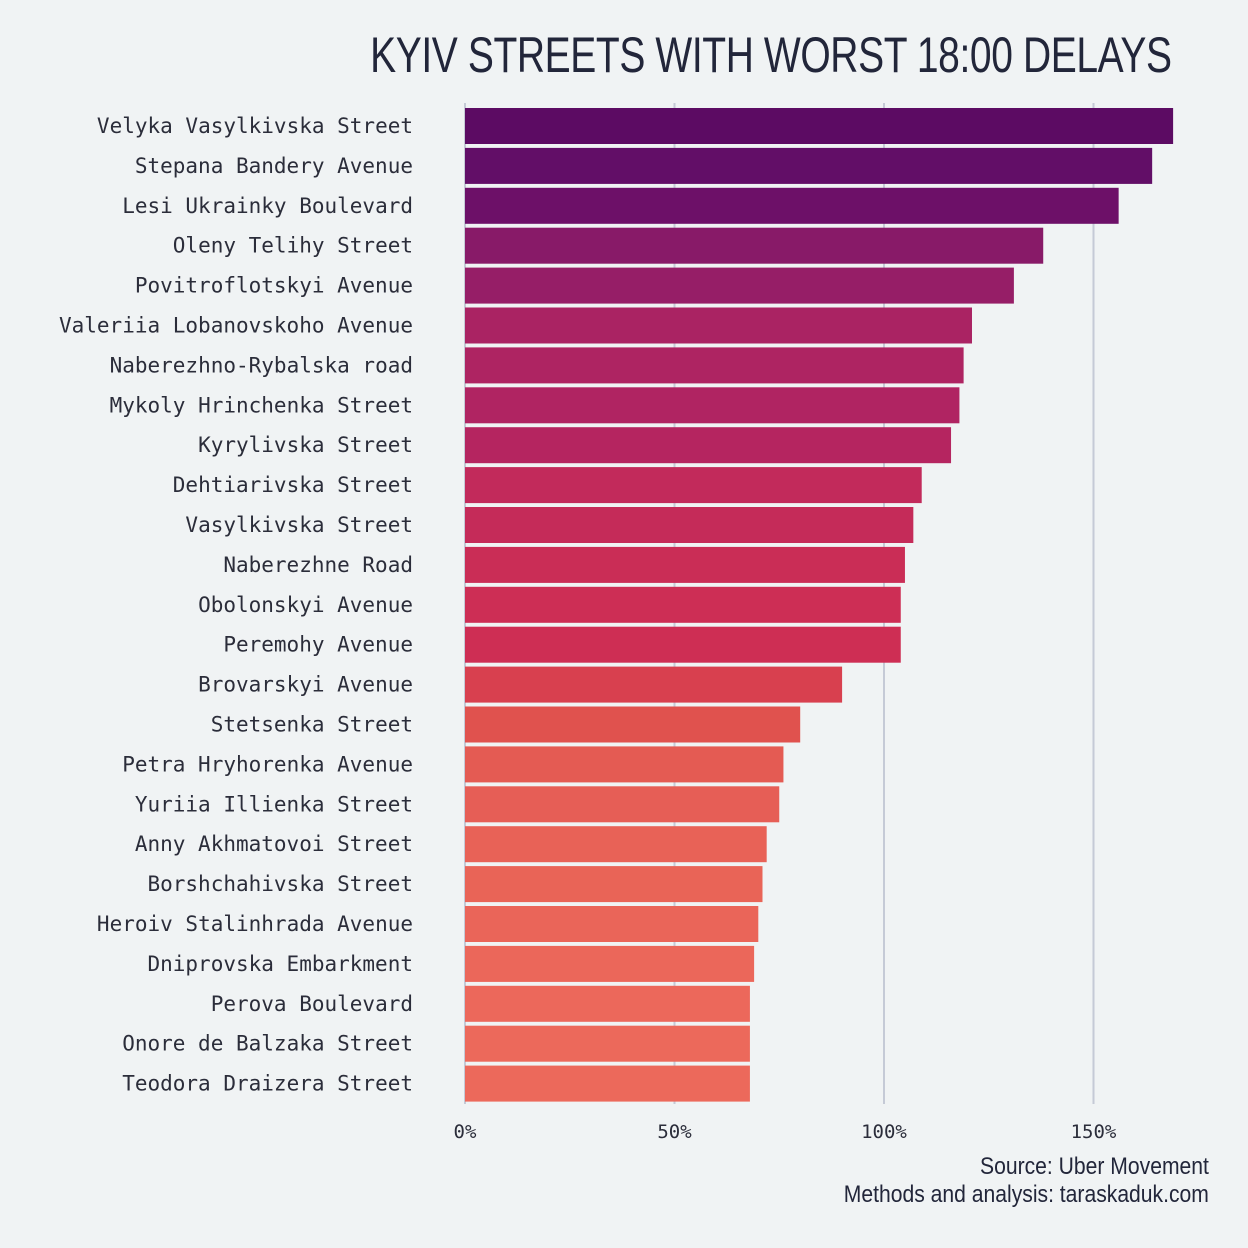 This screenshot has height=1248, width=1248. Describe the element at coordinates (274, 804) in the screenshot. I see `category-label: Yuriia Illienka Street` at that location.